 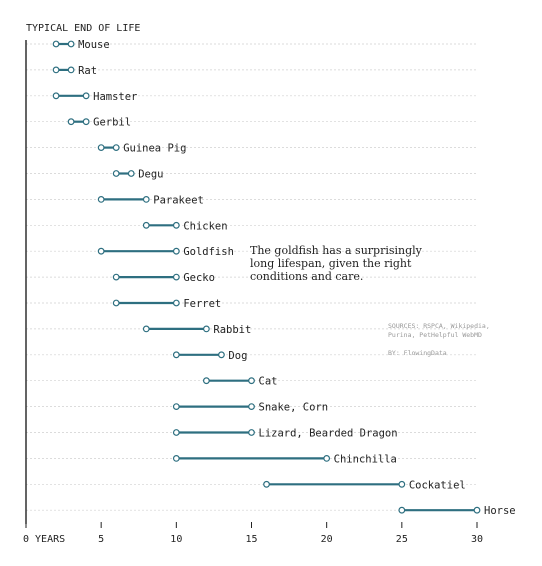 I want to click on sources-line-2: Purina, PetHelpful WebMD, so click(x=435, y=335).